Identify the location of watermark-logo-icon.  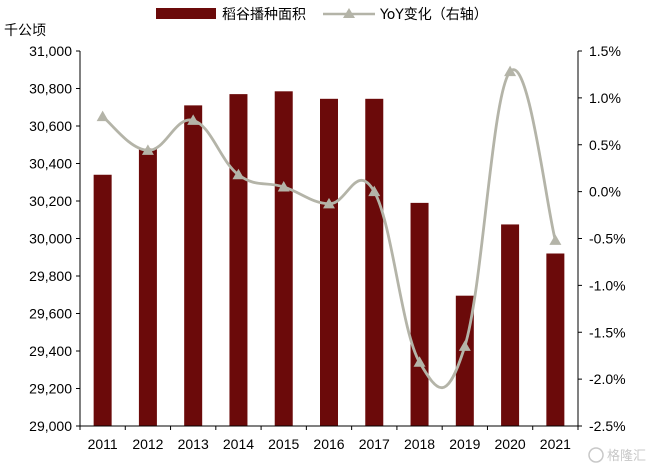
(596, 455).